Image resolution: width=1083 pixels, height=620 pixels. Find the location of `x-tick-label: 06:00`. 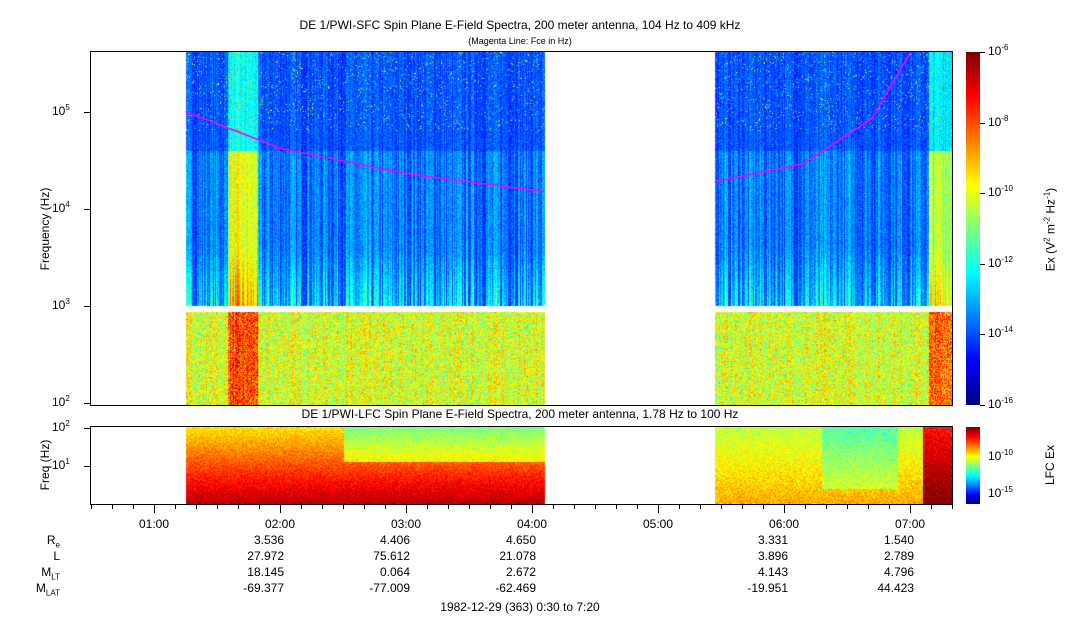

x-tick-label: 06:00 is located at coordinates (784, 524).